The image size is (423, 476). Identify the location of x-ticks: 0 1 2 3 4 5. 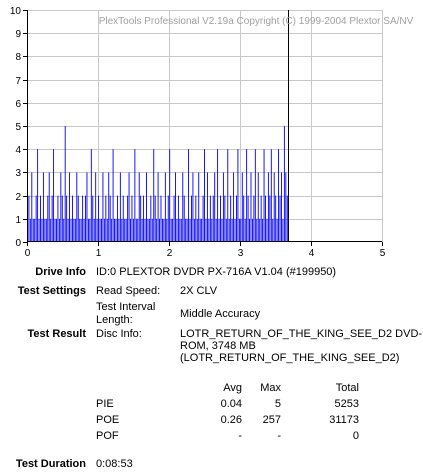
(205, 250).